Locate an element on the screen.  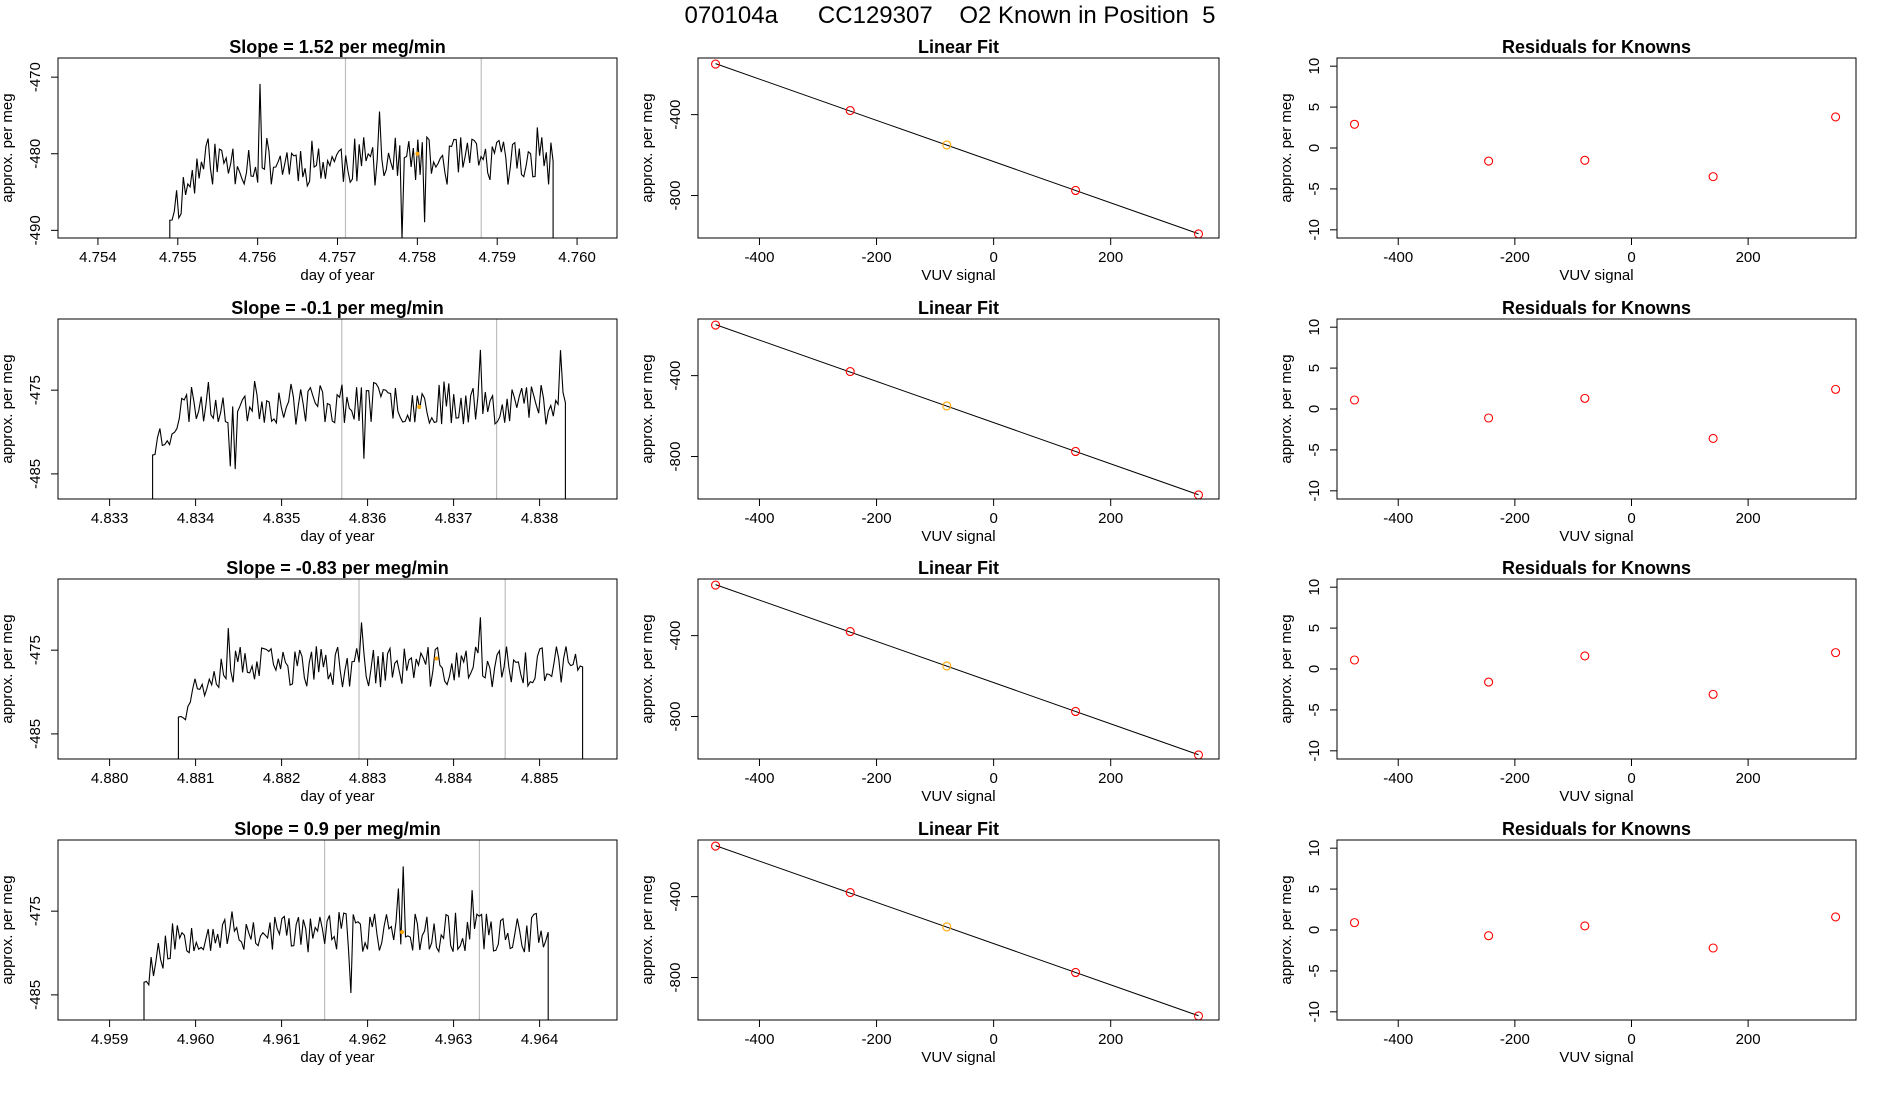
y-tick-label: -400 is located at coordinates (675, 636).